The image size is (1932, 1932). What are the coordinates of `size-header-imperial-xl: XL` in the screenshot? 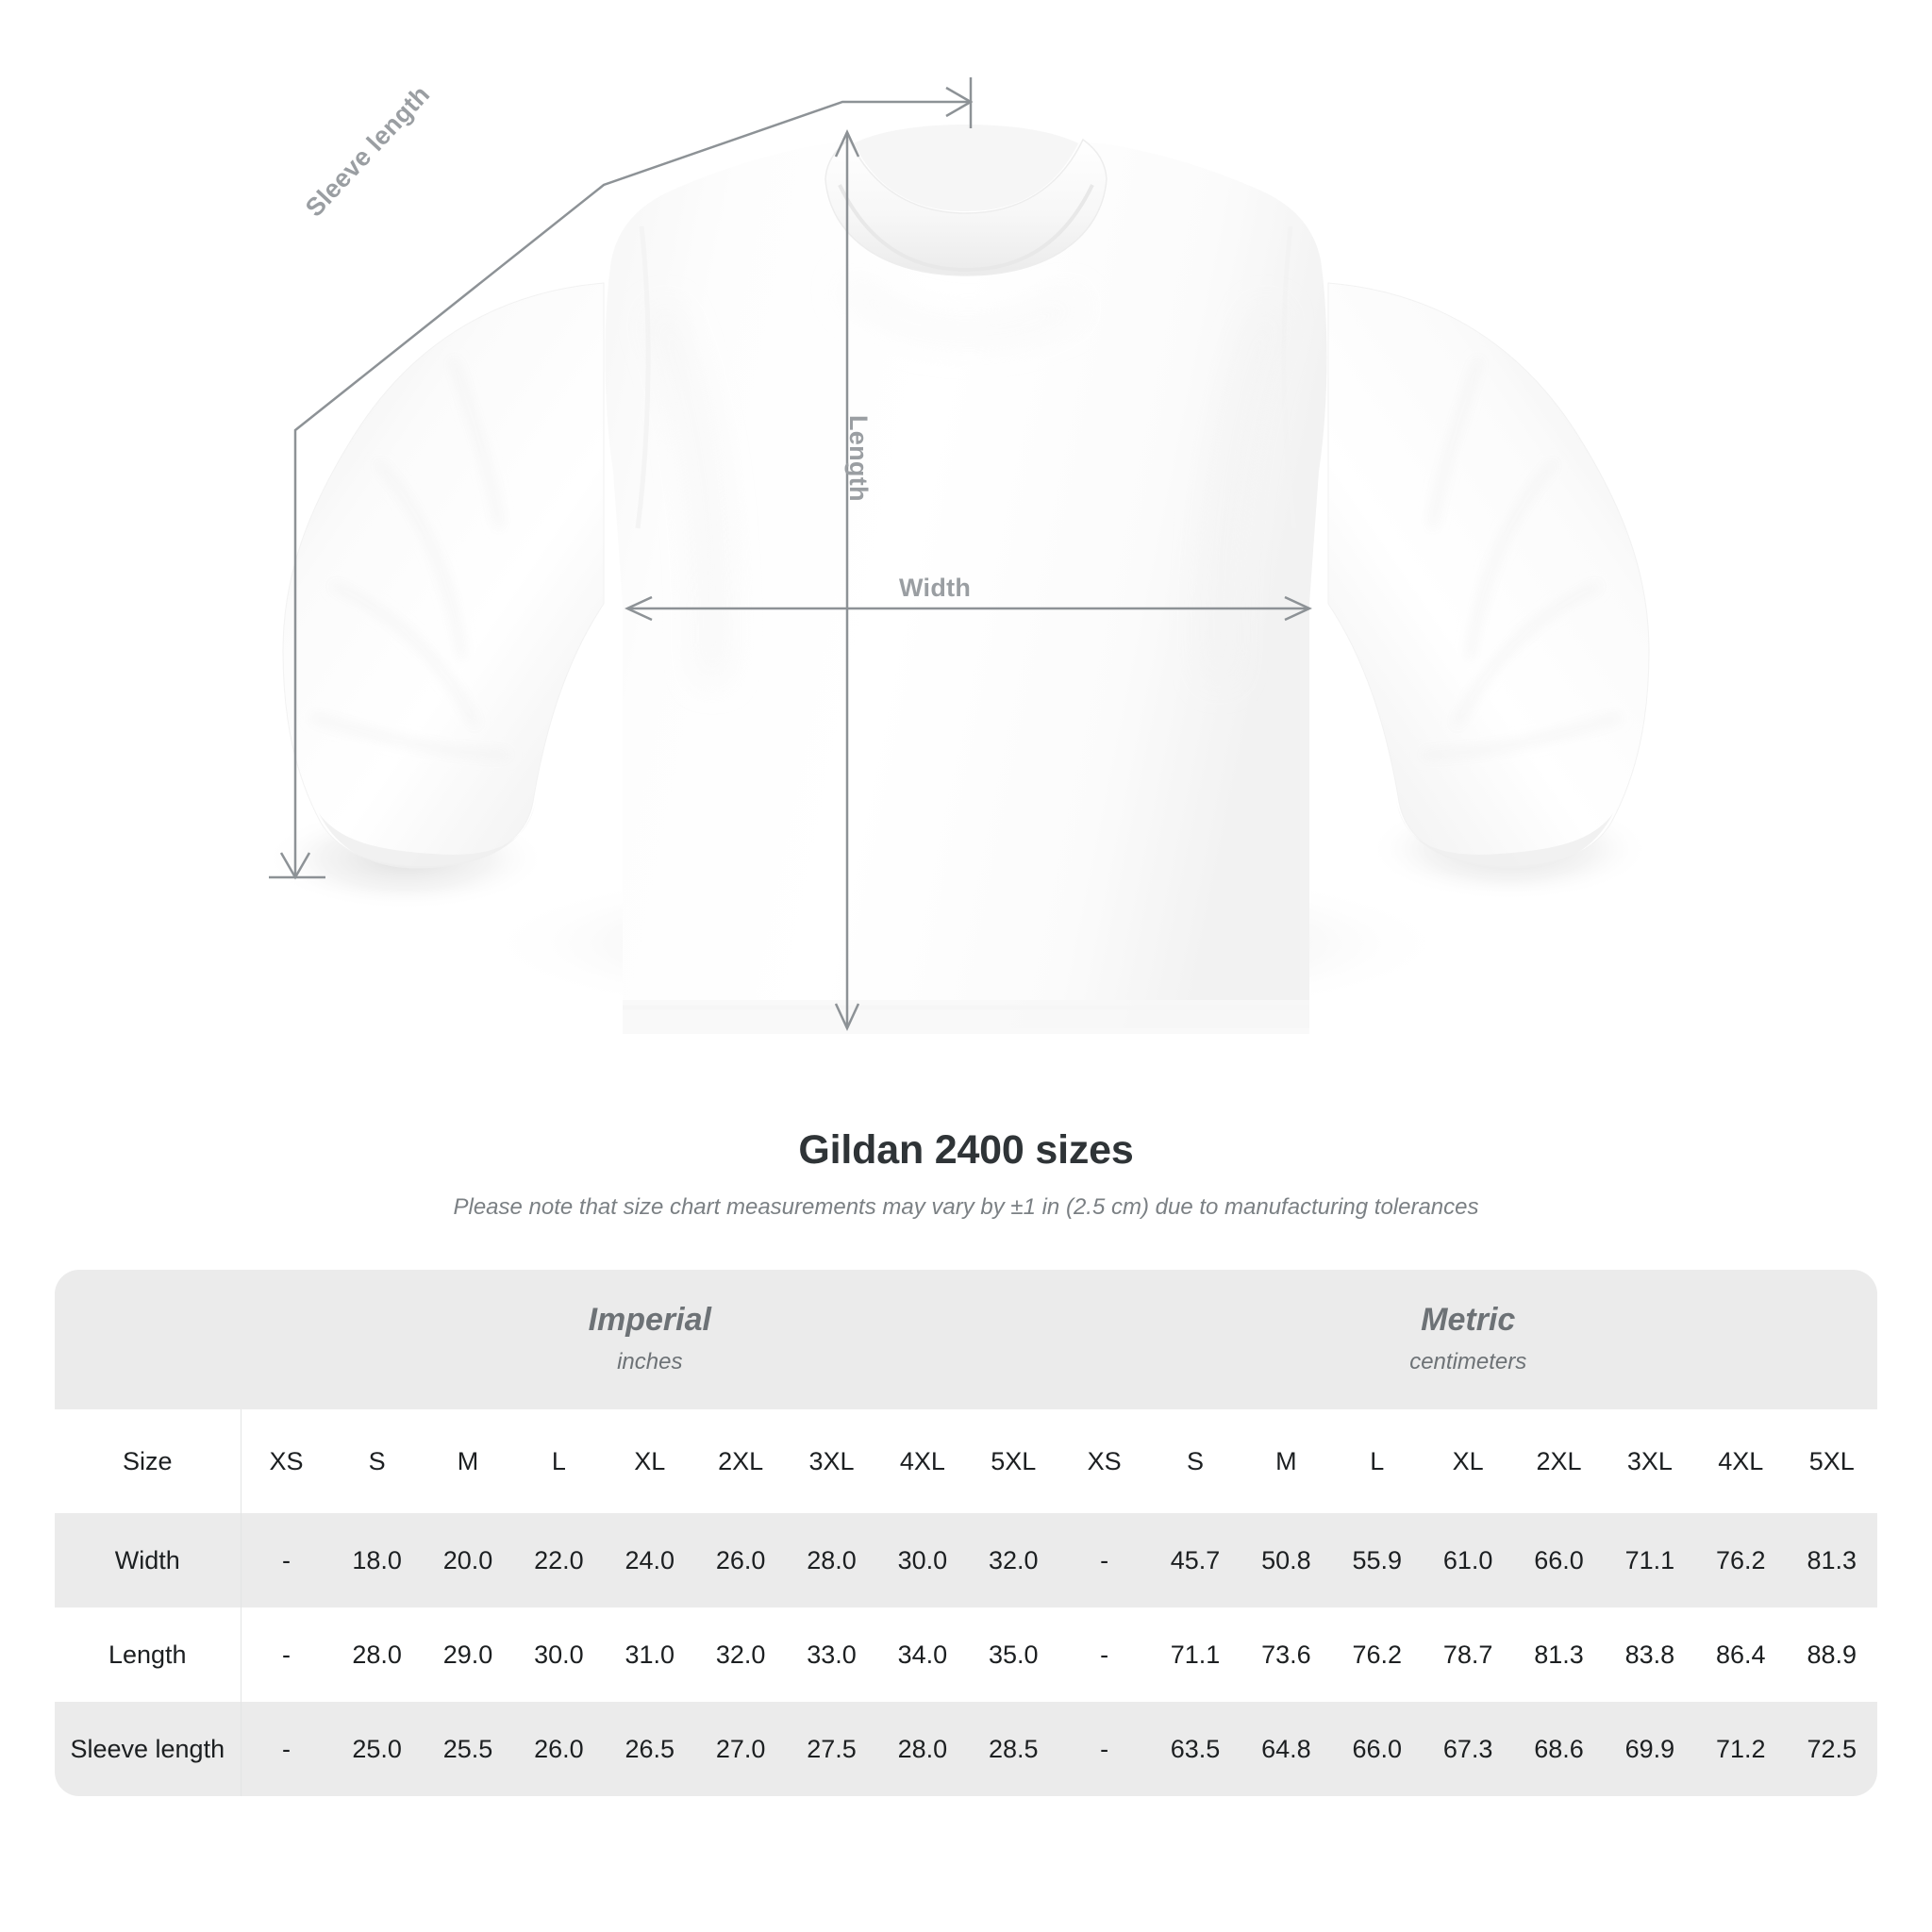 It's located at (649, 1461).